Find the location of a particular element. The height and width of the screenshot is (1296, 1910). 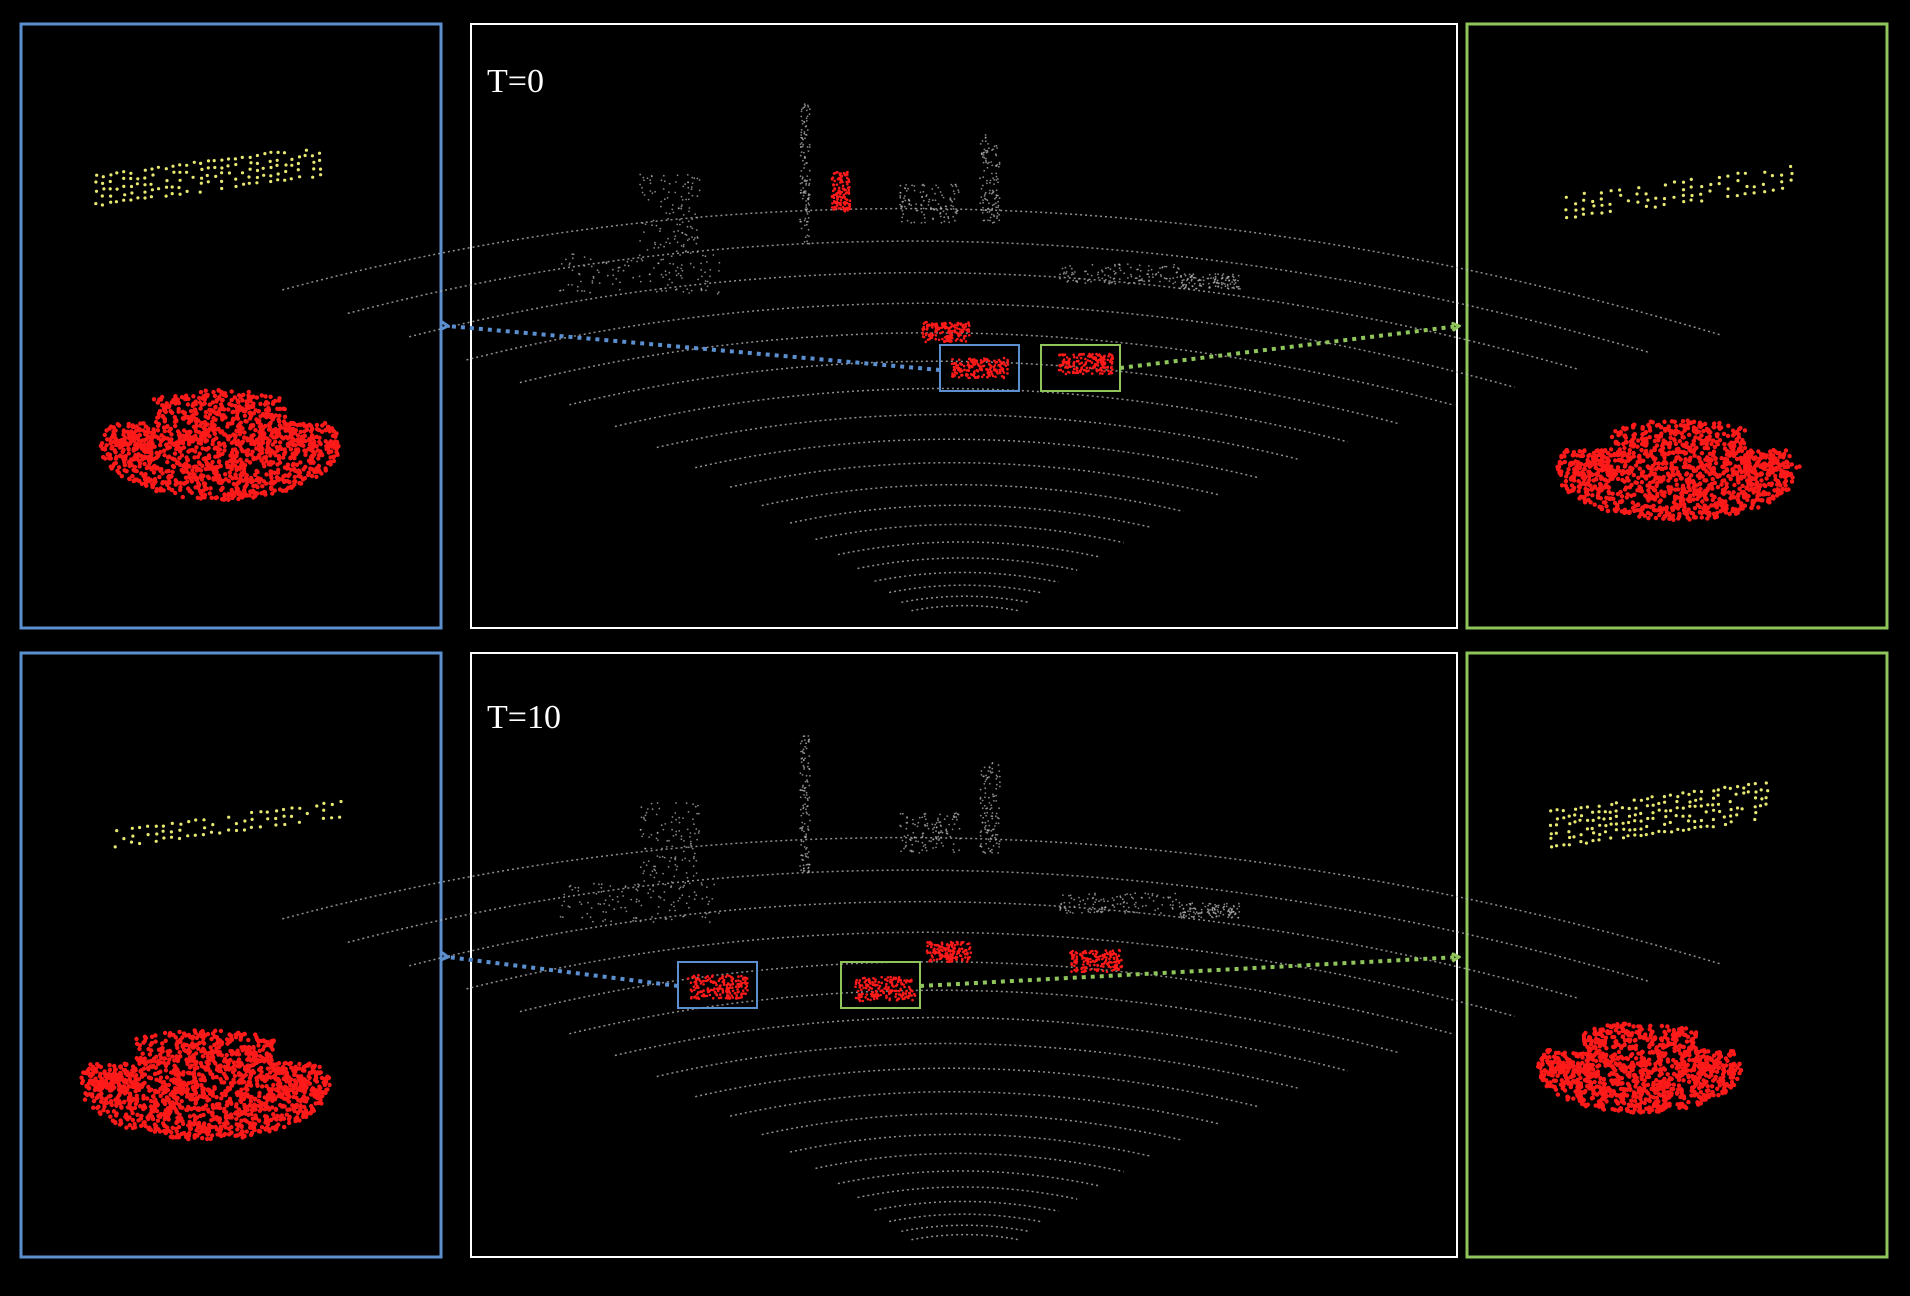

time-label-row1: T=0 is located at coordinates (515, 81).